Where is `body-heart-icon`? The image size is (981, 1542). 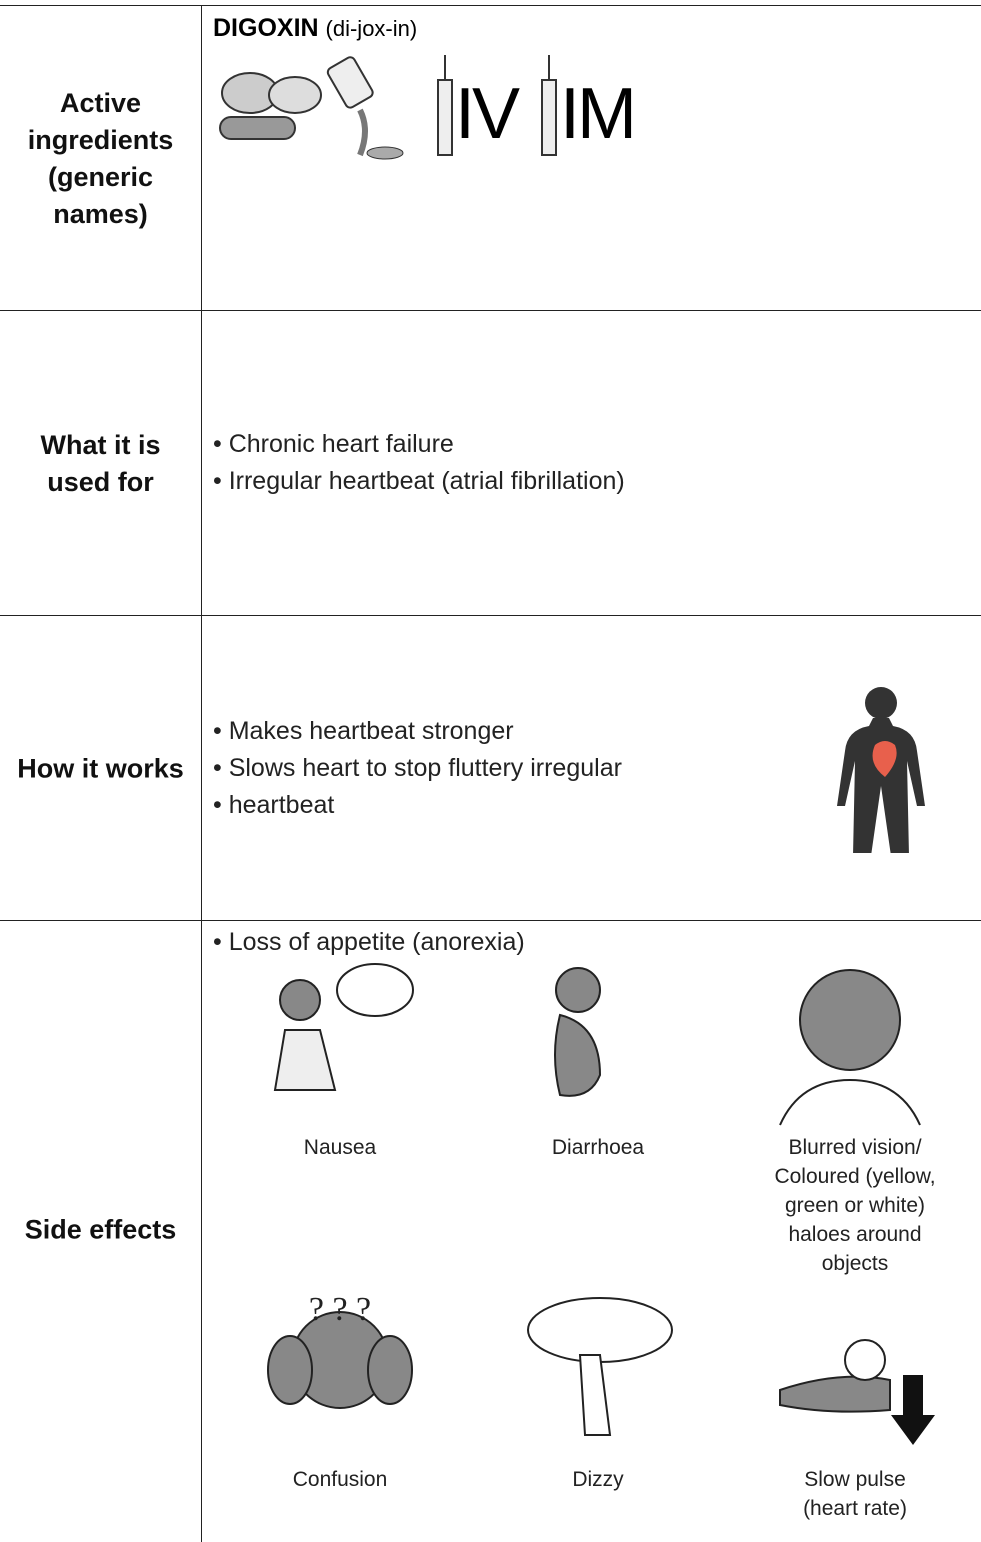
body-heart-icon is located at coordinates (881, 770).